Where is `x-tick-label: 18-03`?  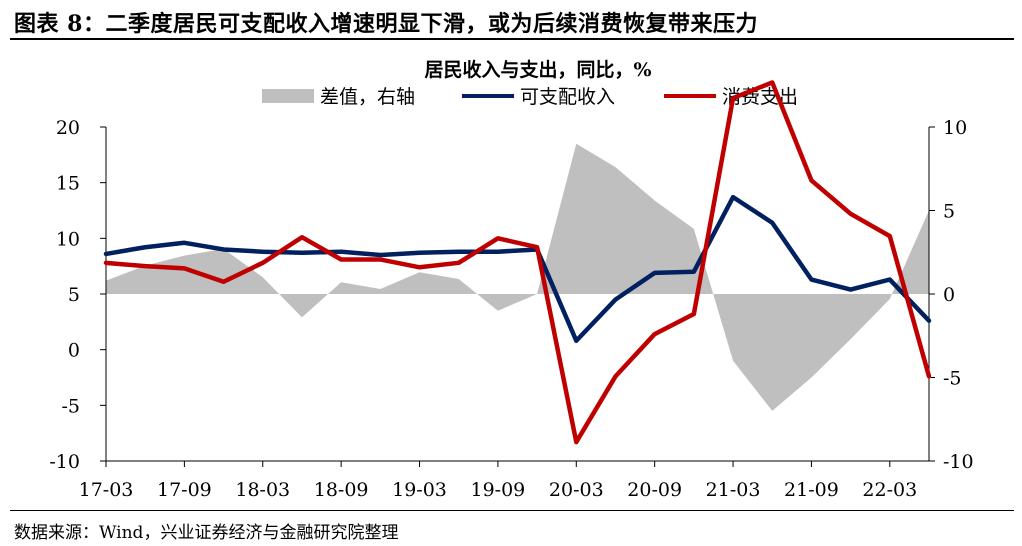 x-tick-label: 18-03 is located at coordinates (262, 490).